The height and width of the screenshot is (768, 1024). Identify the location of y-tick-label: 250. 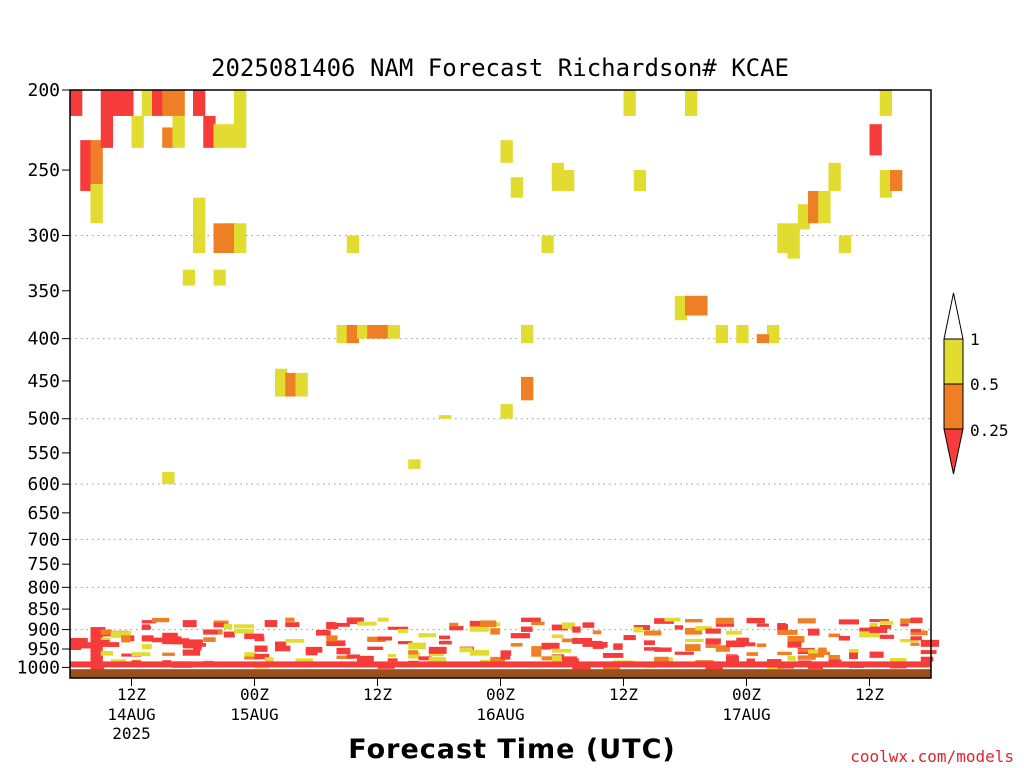
(43, 170).